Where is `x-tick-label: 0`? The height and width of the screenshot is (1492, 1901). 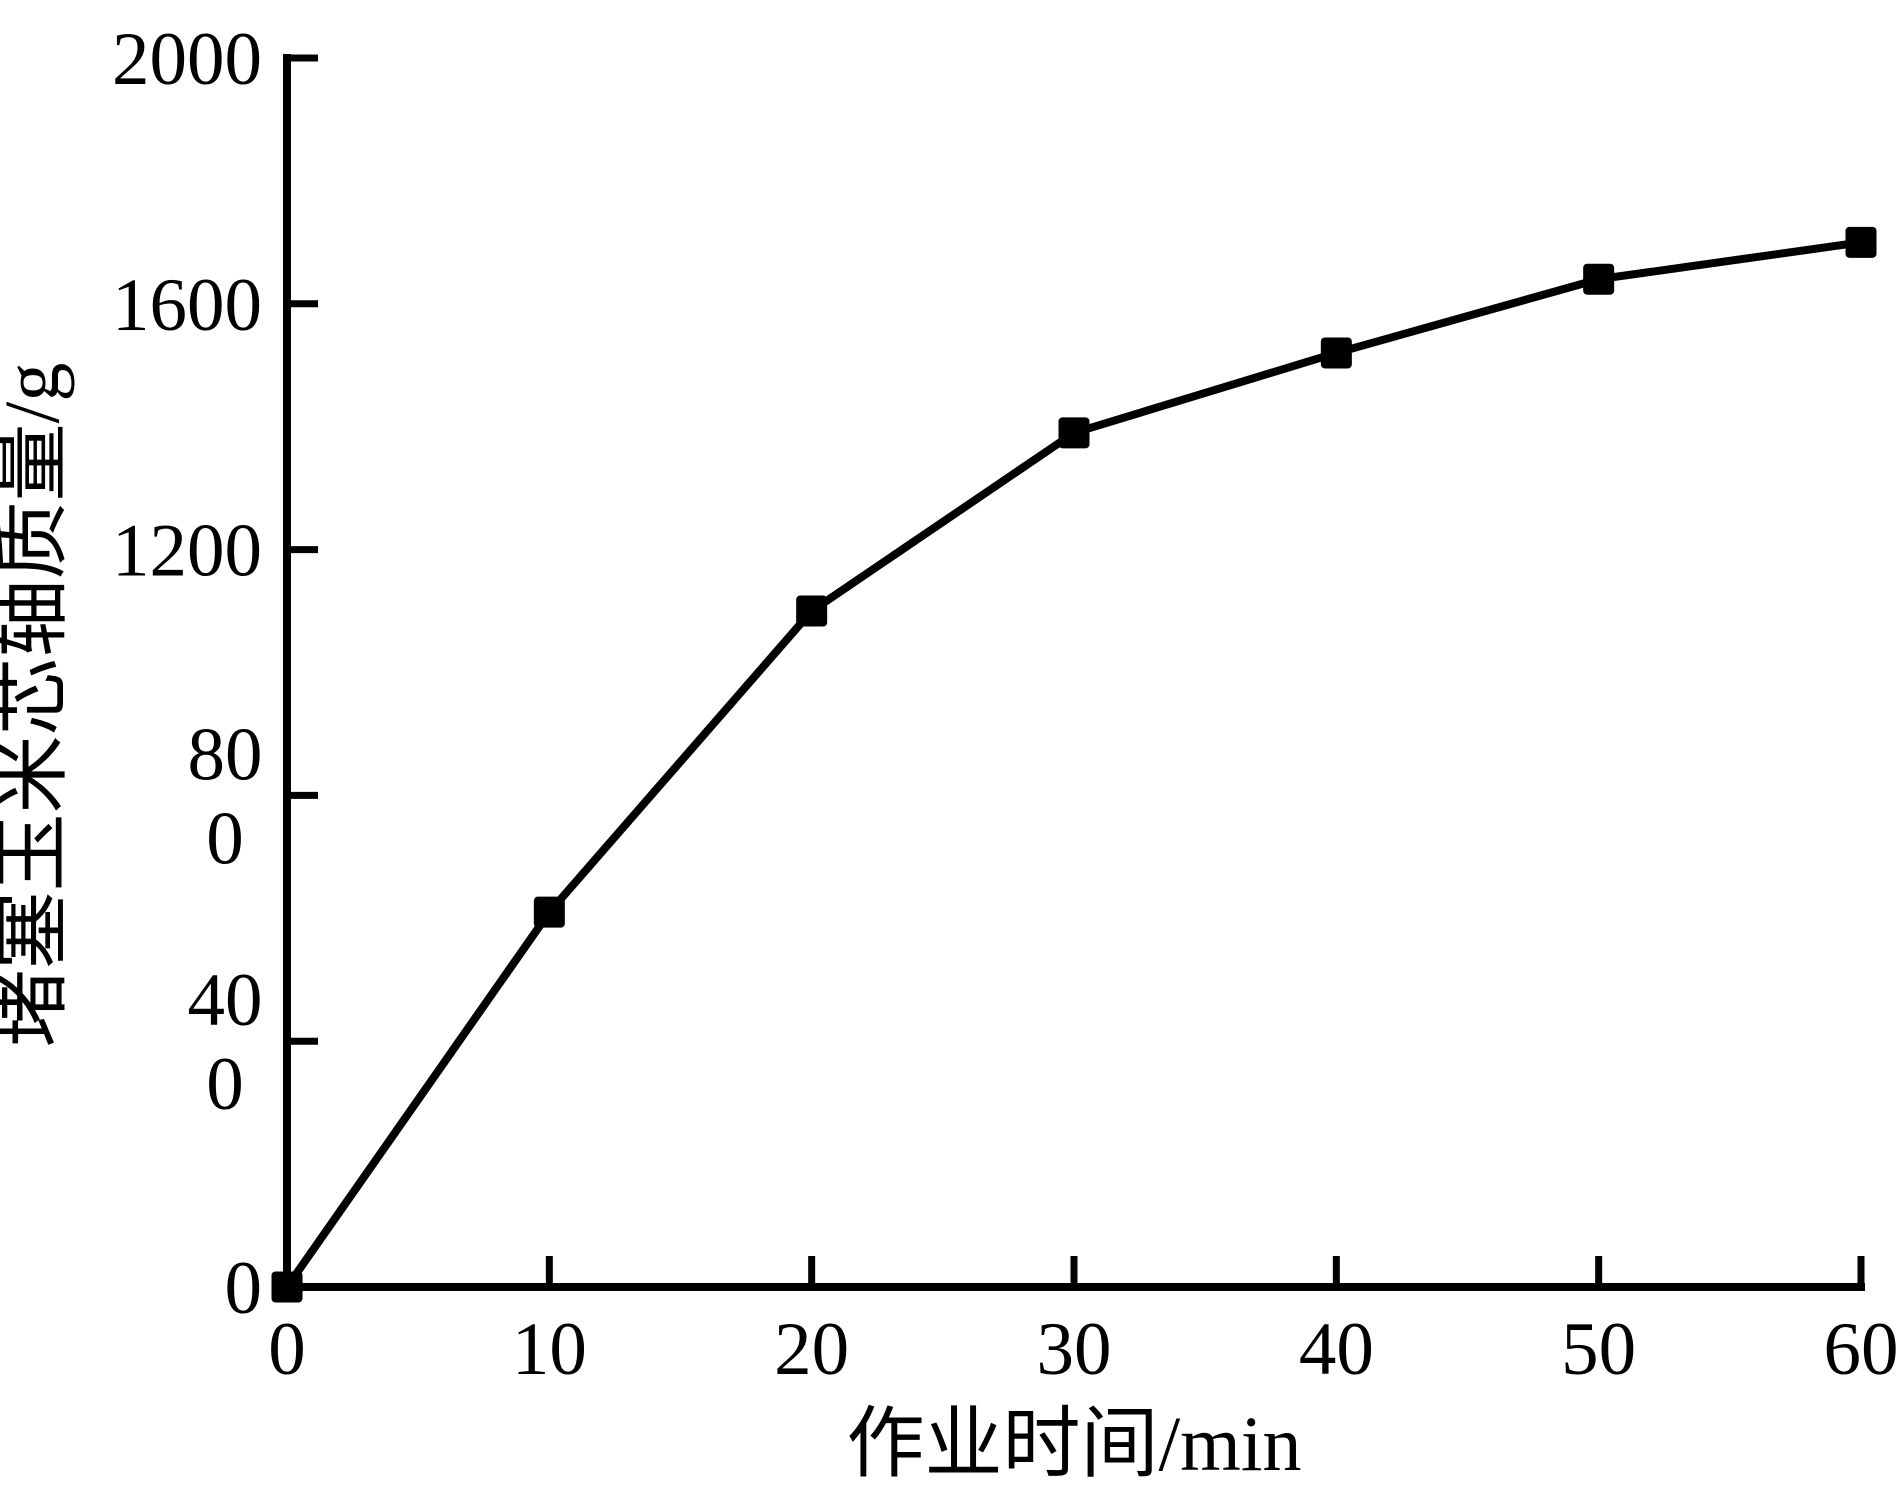
x-tick-label: 0 is located at coordinates (287, 1349).